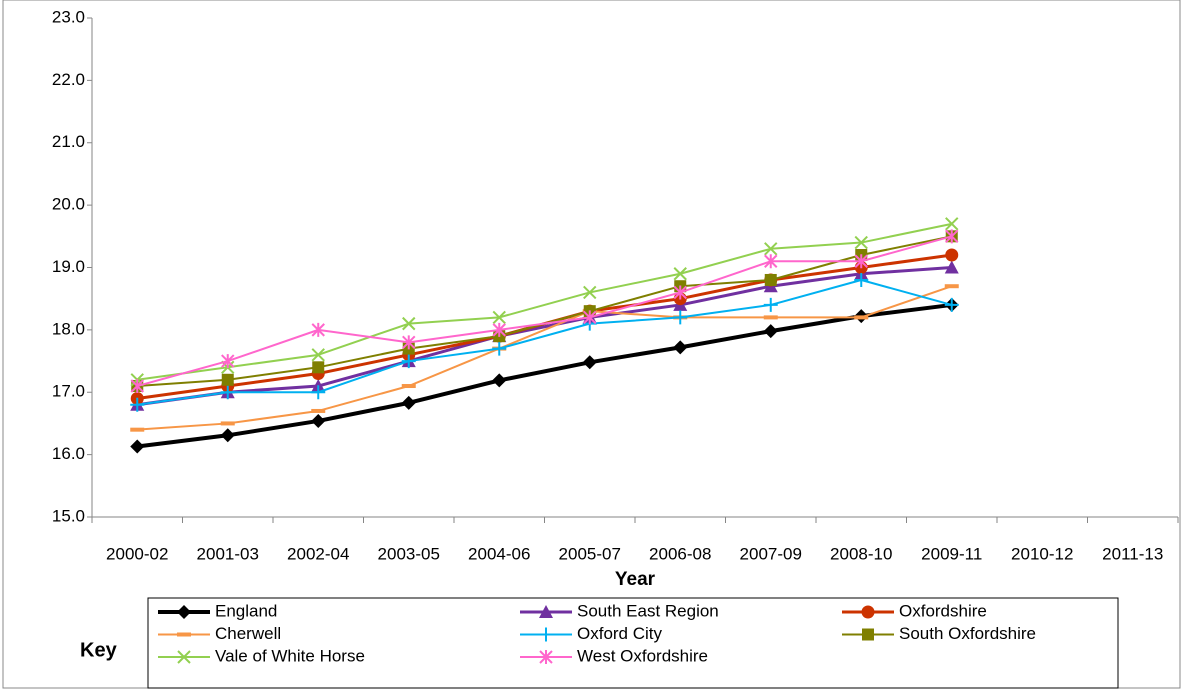  I want to click on y-tick-label: 23.0, so click(68, 16).